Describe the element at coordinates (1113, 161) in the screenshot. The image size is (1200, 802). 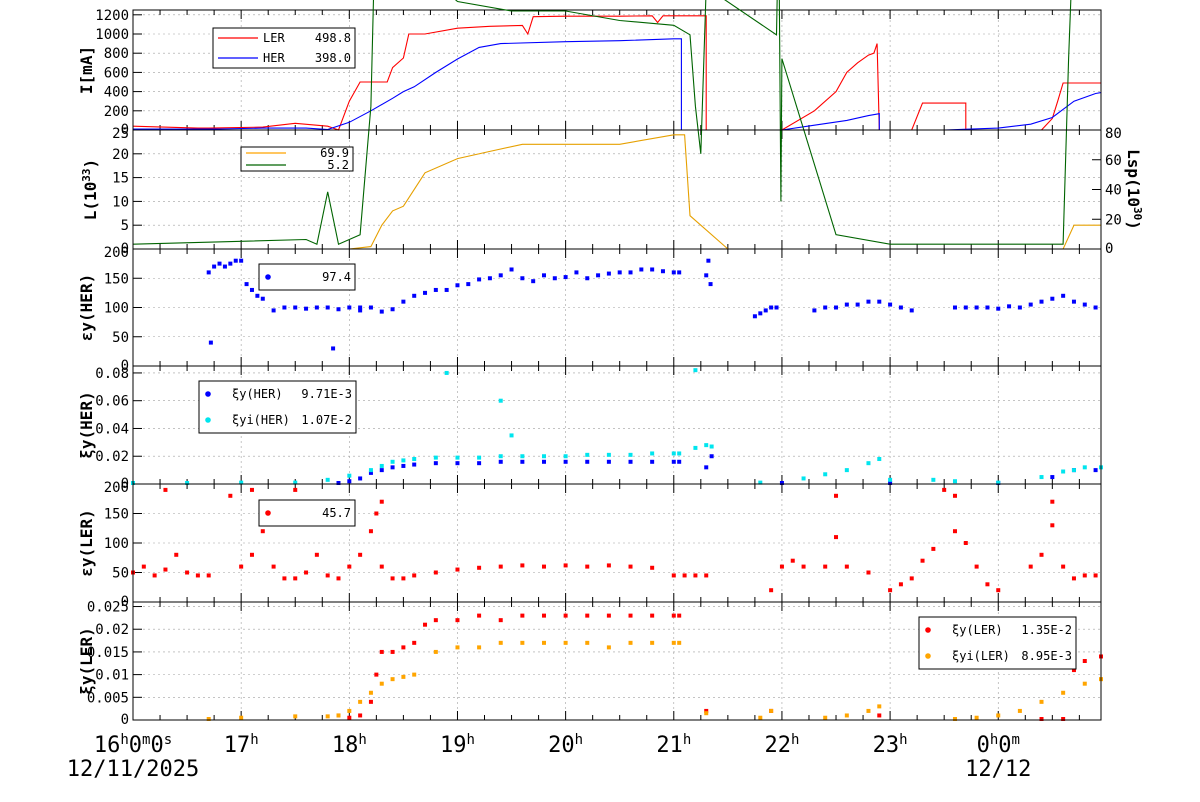
I see `y2-tick-label: 60` at that location.